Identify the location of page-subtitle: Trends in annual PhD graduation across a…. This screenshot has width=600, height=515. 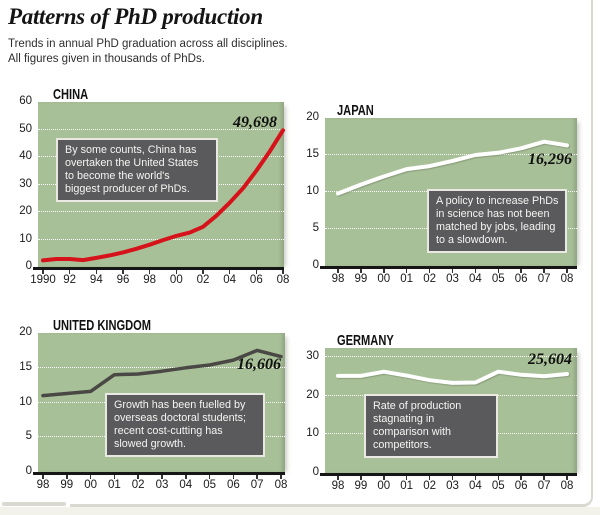
(148, 51).